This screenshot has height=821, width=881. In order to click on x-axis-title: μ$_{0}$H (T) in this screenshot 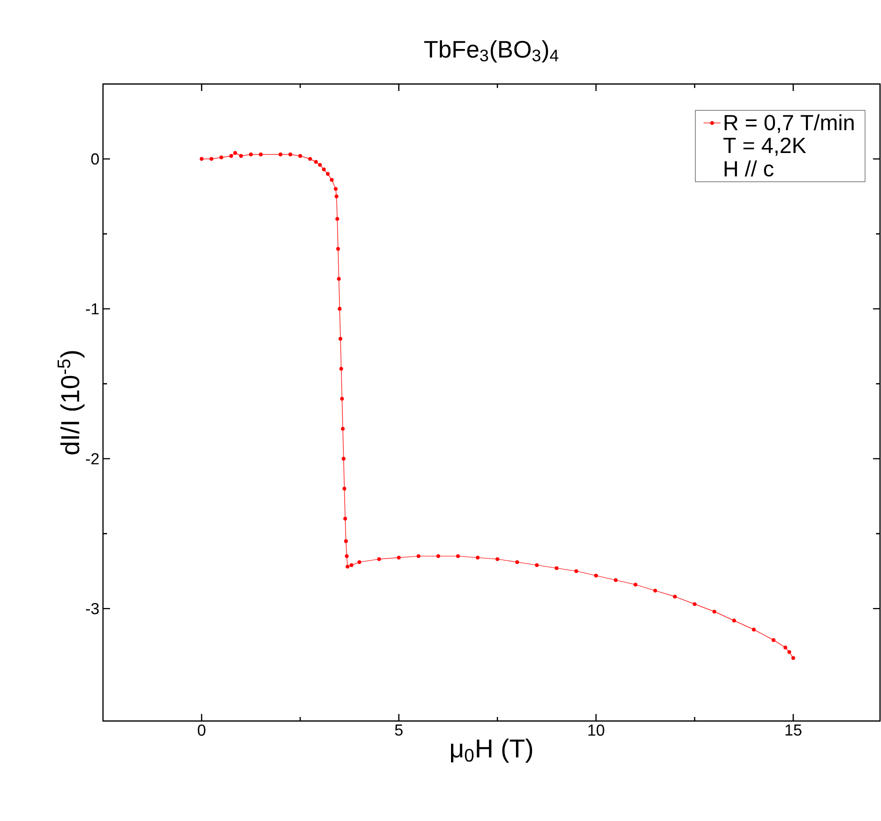, I will do `click(491, 750)`.